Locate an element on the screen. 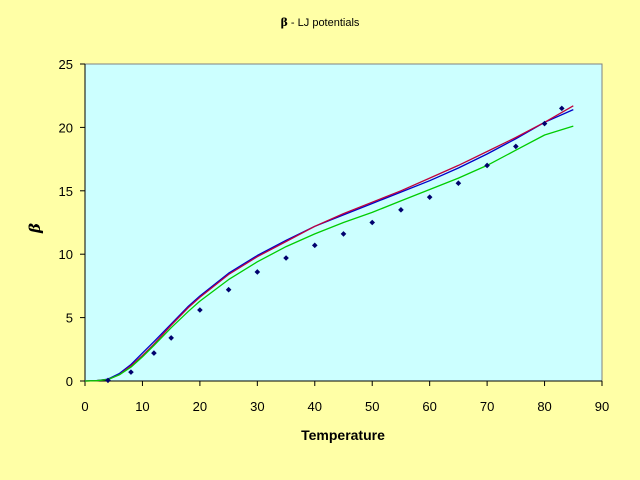 The width and height of the screenshot is (640, 480). y-tick-label: 10 is located at coordinates (66, 254).